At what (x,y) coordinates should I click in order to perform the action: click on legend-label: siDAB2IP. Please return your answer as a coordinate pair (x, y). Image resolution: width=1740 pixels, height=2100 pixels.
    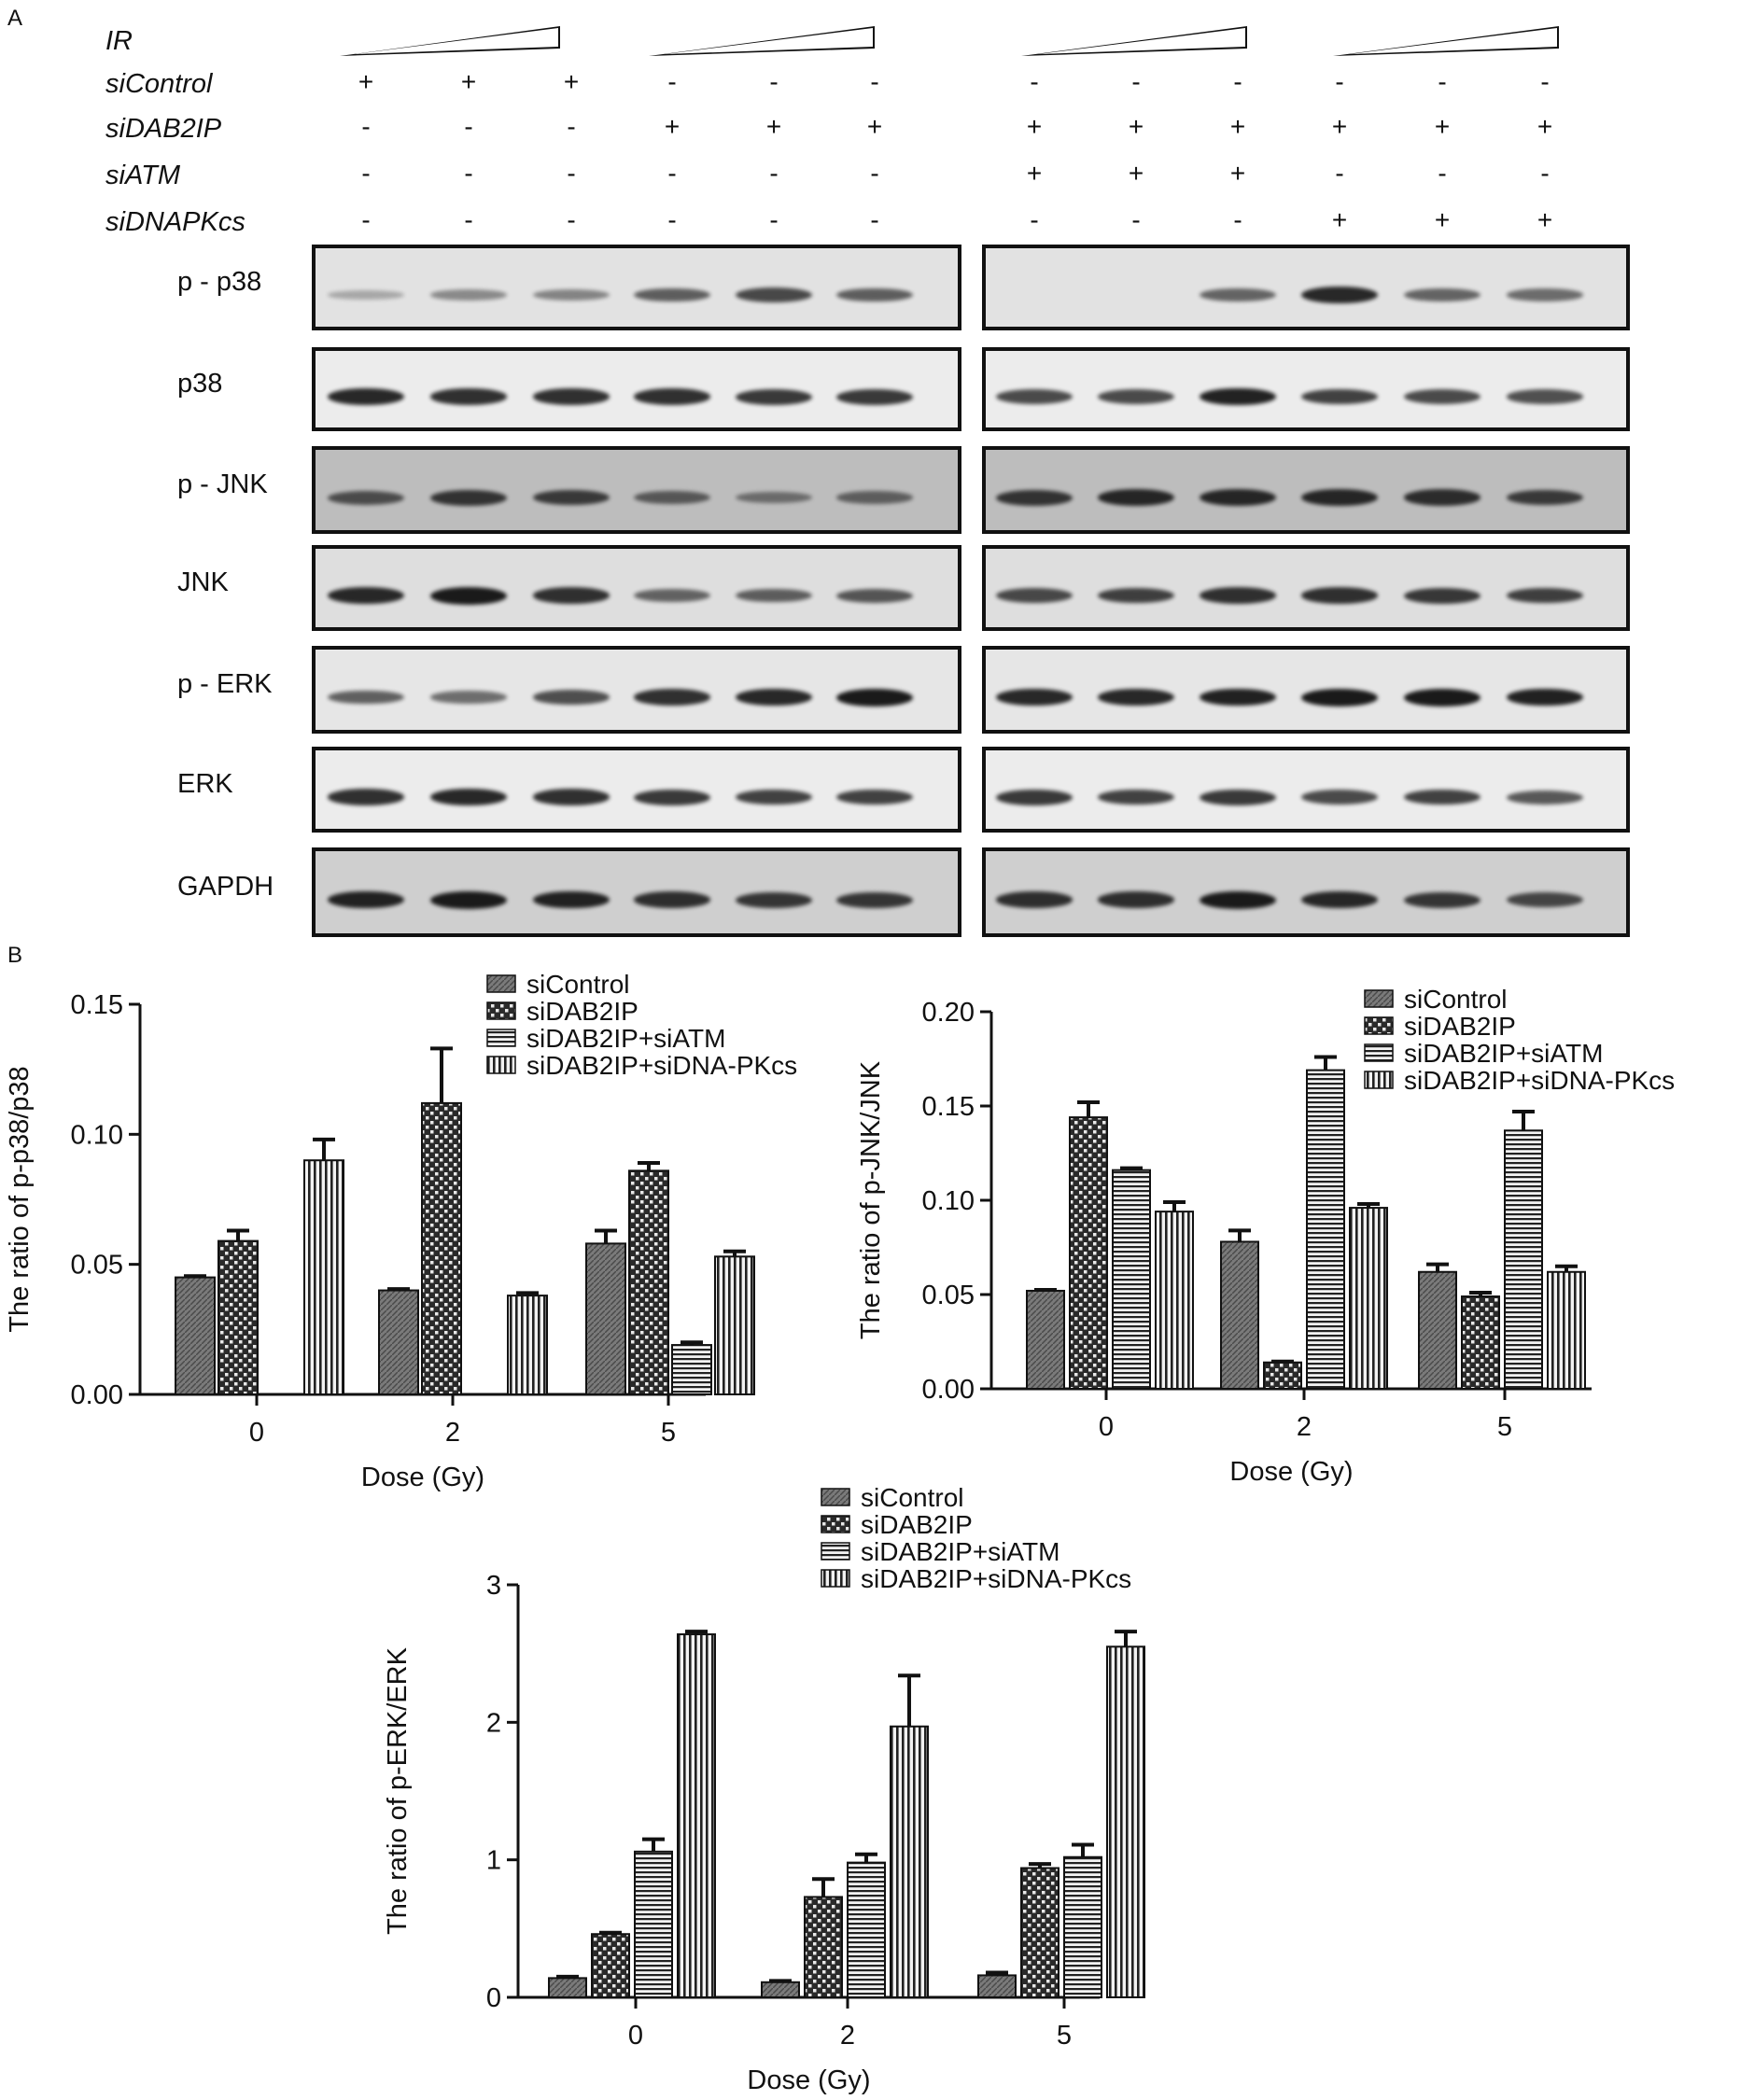
    Looking at the image, I should click on (917, 1524).